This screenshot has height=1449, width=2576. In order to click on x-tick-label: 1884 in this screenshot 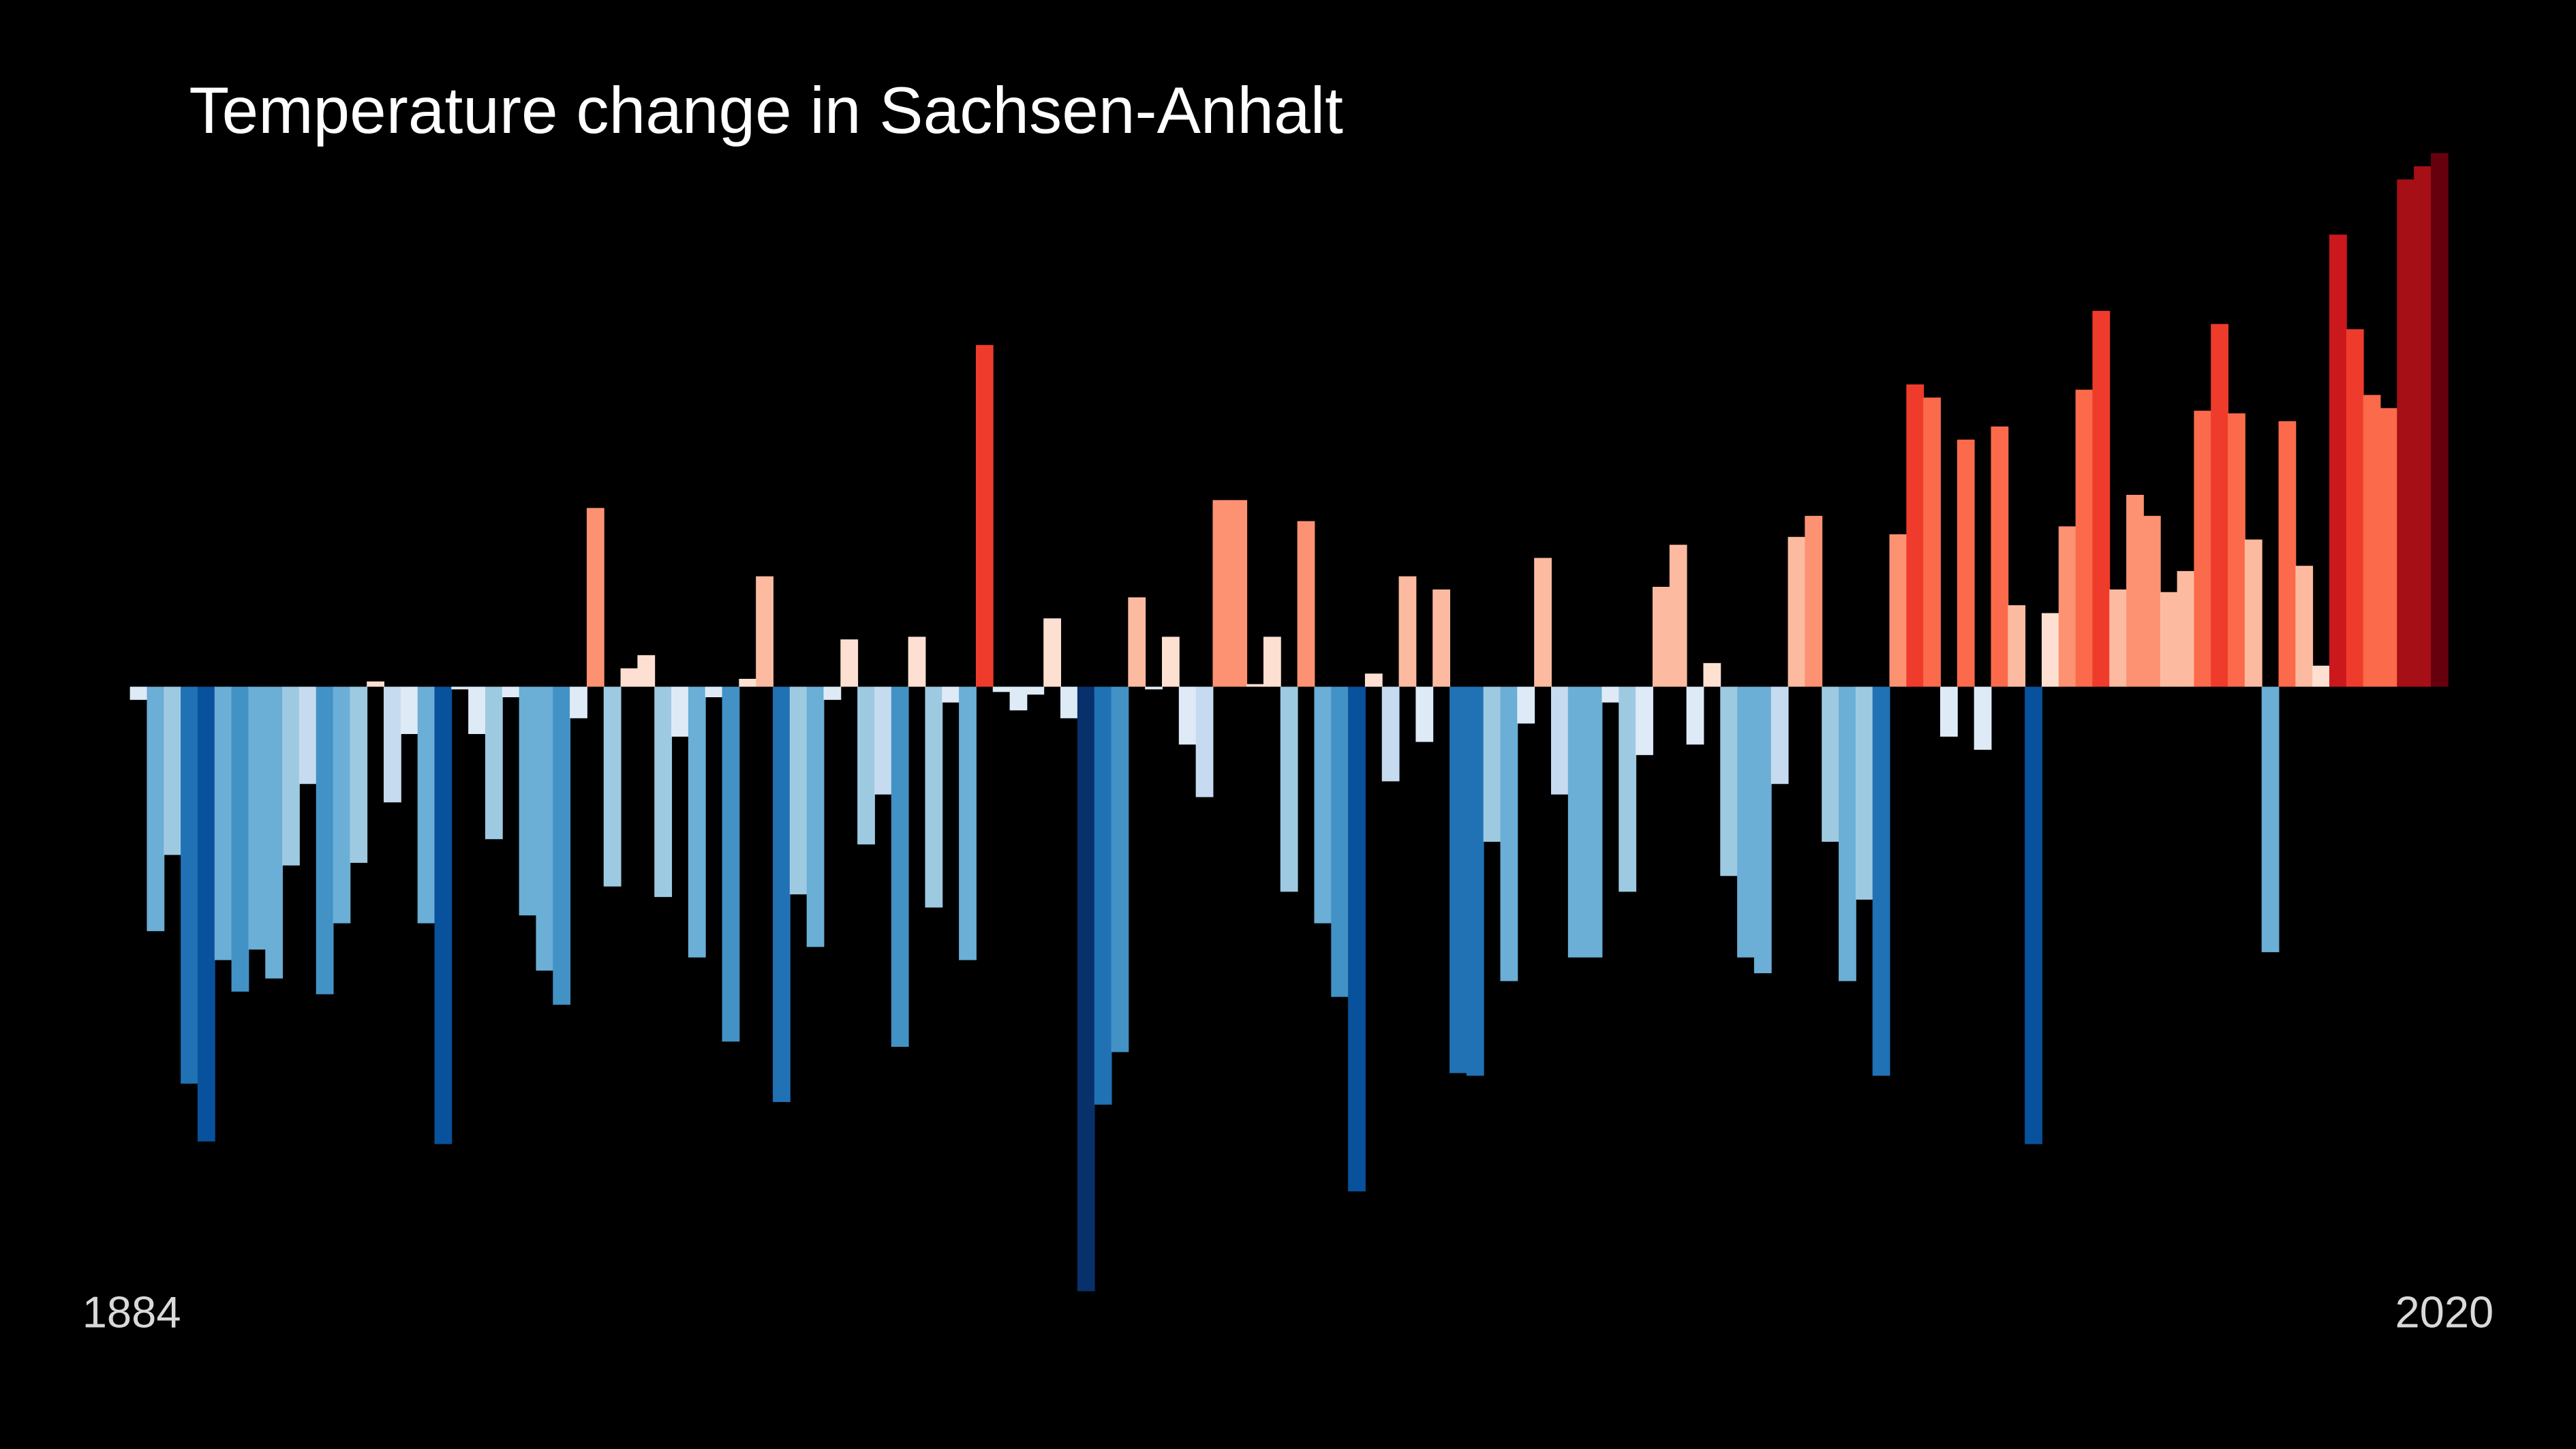, I will do `click(131, 1312)`.